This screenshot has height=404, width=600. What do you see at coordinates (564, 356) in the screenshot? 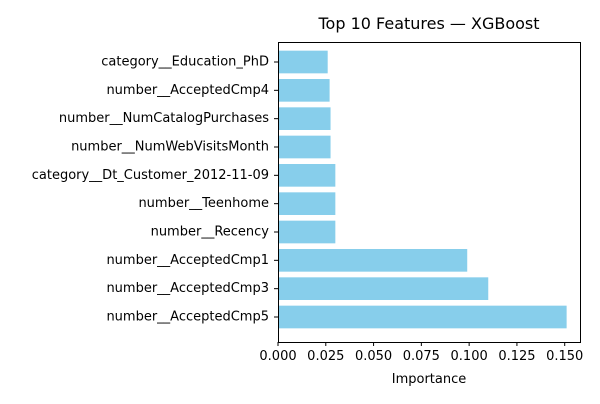
I see `x-tick-label: 0.150` at bounding box center [564, 356].